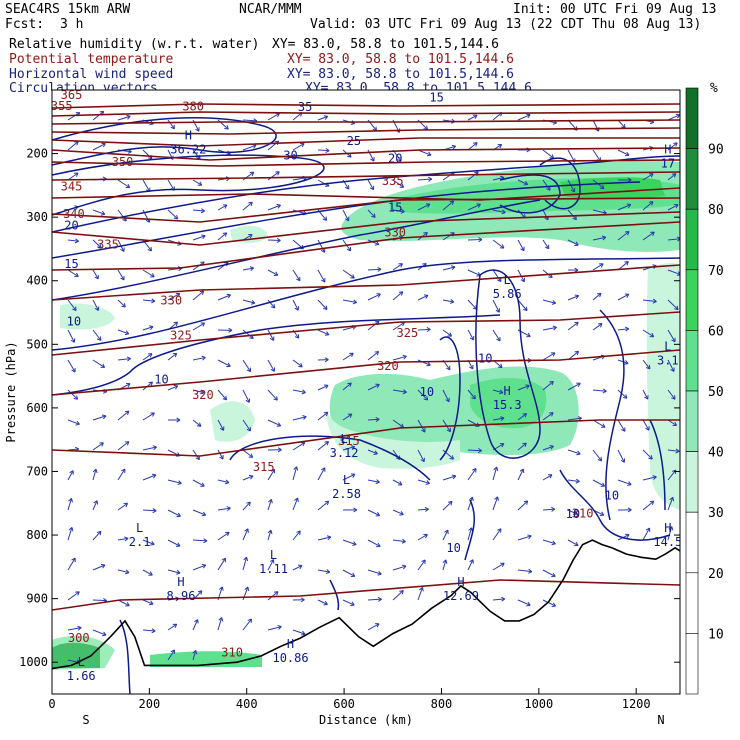  Describe the element at coordinates (716, 271) in the screenshot. I see `colorbar-label: 70` at that location.